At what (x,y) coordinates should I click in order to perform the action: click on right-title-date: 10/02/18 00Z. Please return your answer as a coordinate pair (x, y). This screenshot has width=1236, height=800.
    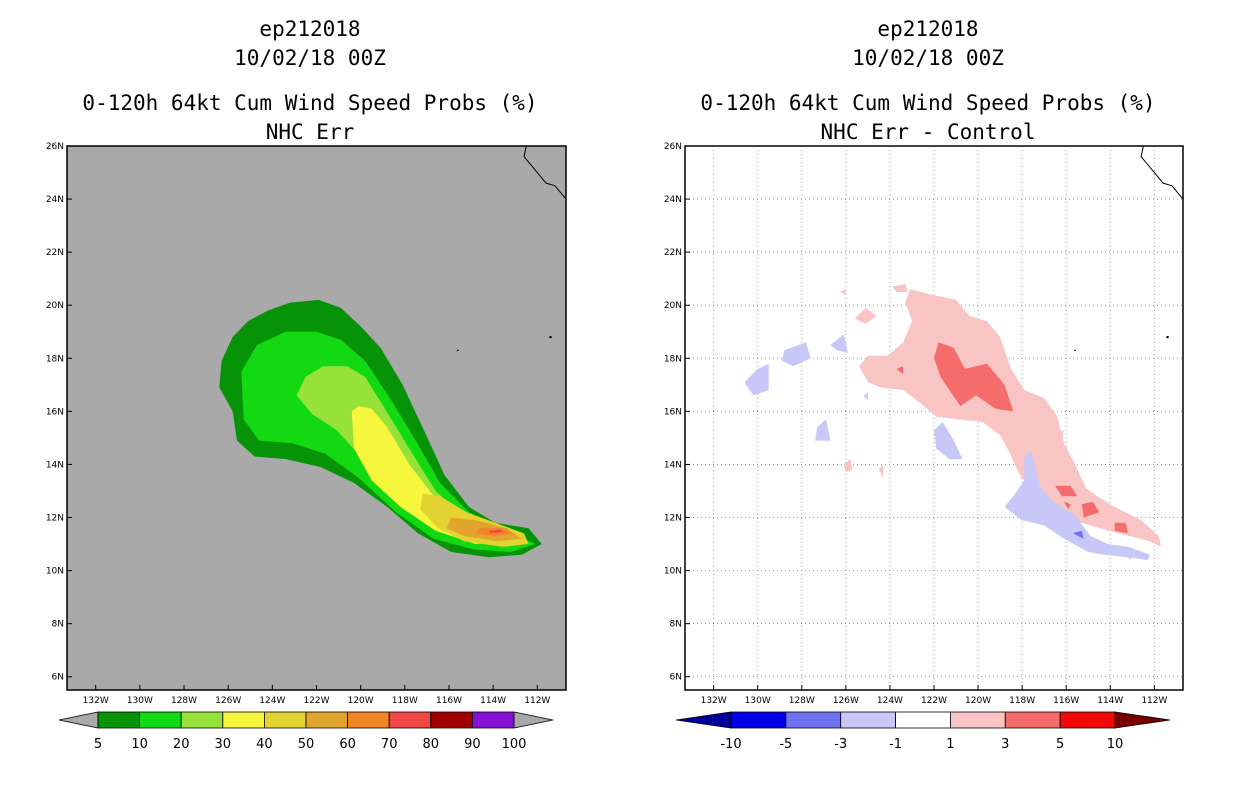
    Looking at the image, I should click on (928, 58).